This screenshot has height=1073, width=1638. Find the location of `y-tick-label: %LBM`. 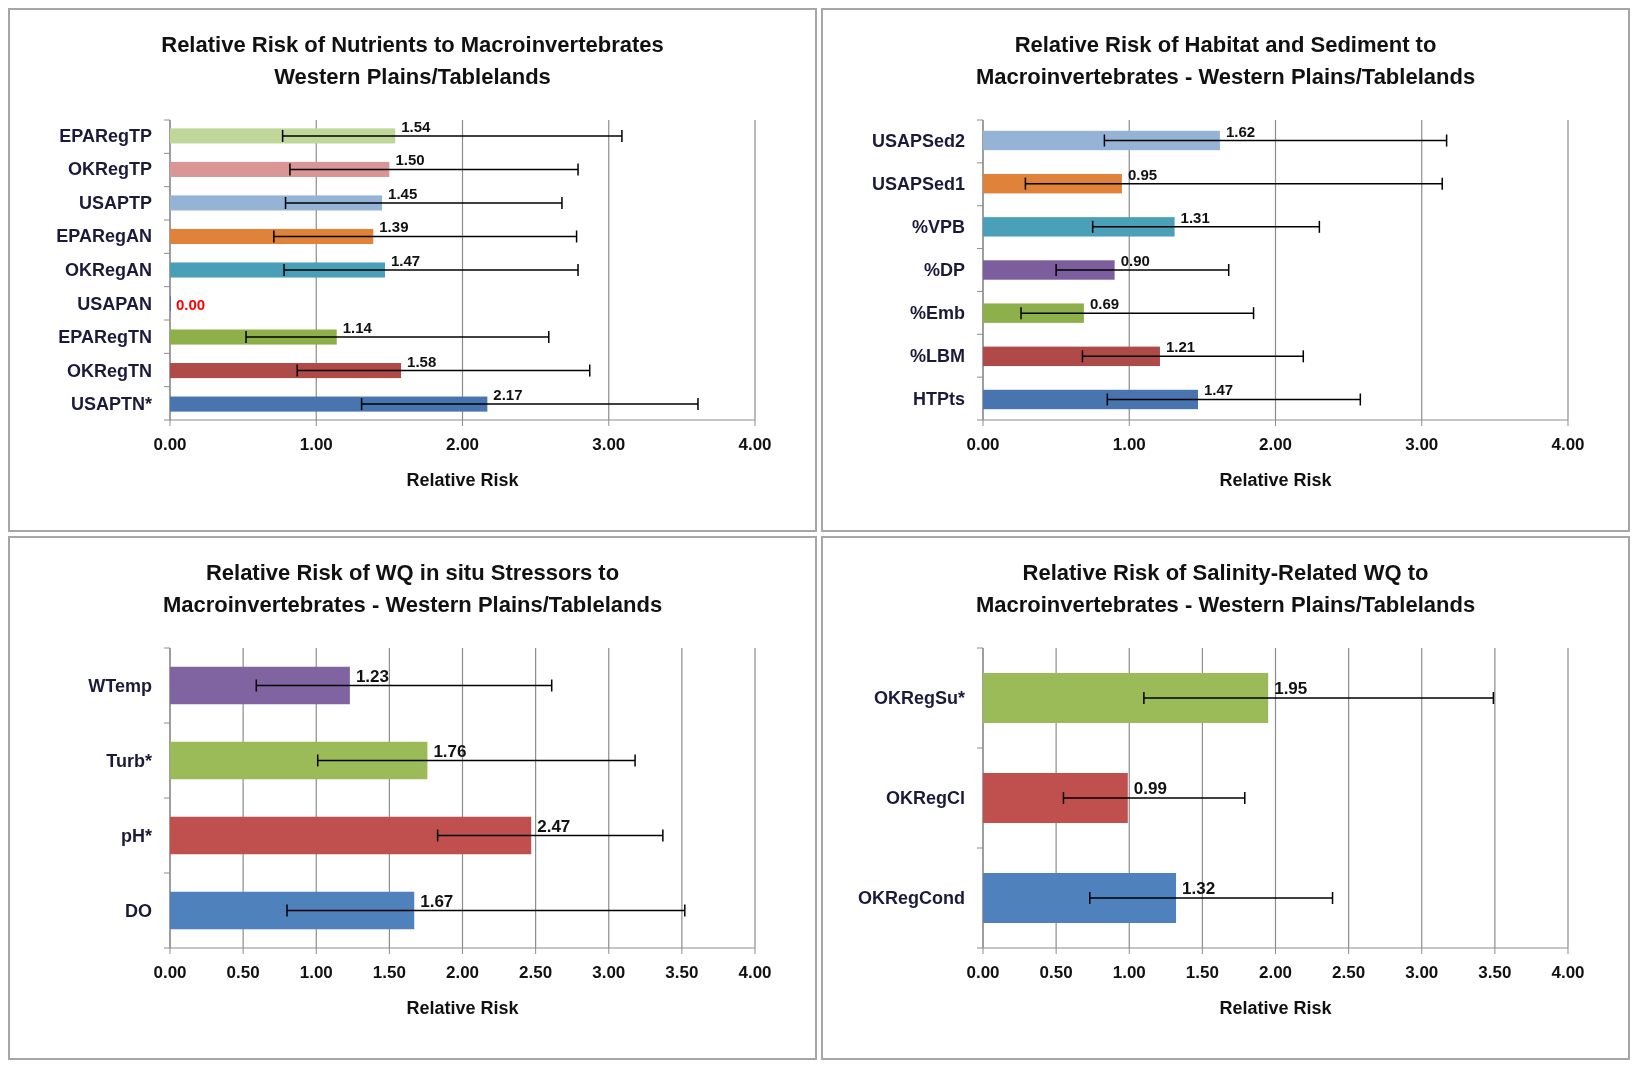

y-tick-label: %LBM is located at coordinates (937, 356).